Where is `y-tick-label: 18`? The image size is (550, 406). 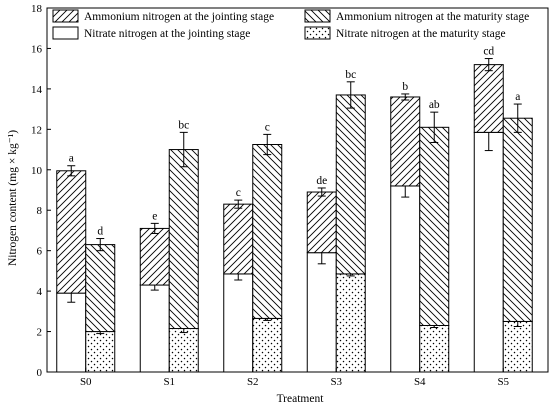
y-tick-label: 18 is located at coordinates (37, 9).